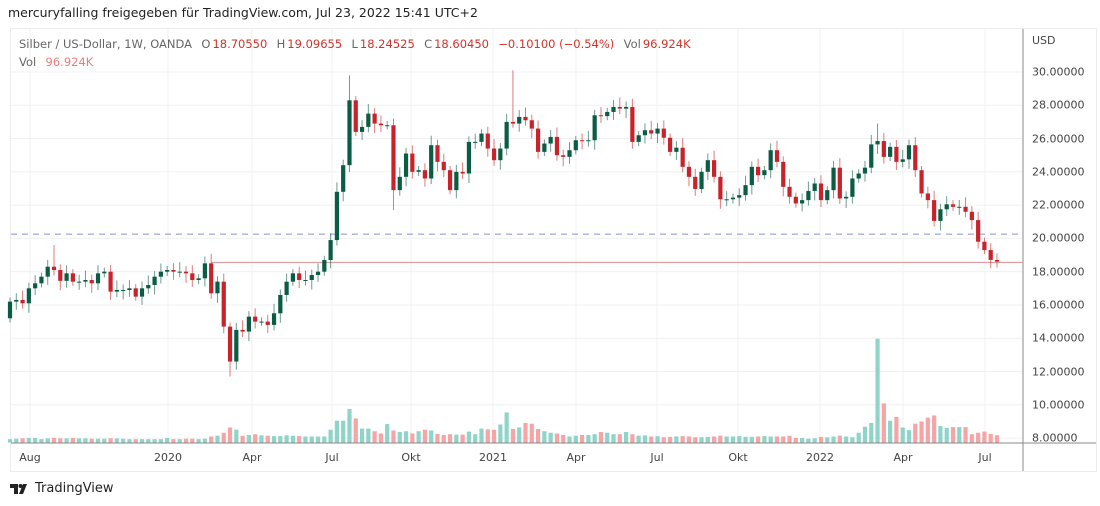 The width and height of the screenshot is (1100, 506). I want to click on price-tick: 8.00000, so click(1055, 438).